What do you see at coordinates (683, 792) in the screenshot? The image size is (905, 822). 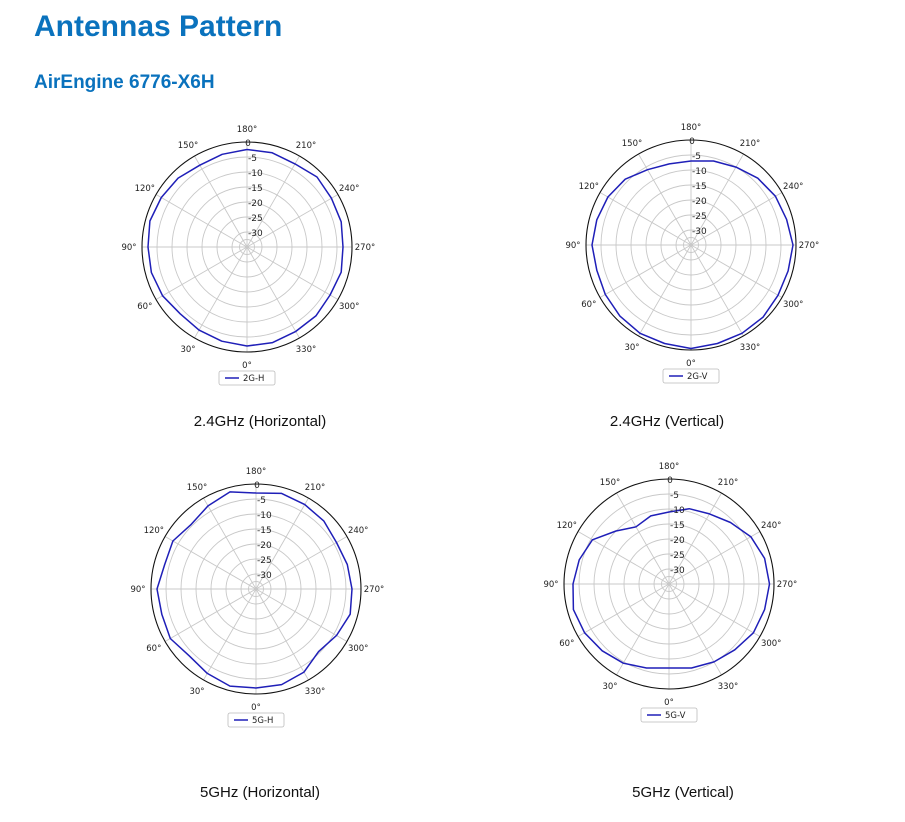 I see `chart-caption-5g-v: 5GHz (Vertical)` at bounding box center [683, 792].